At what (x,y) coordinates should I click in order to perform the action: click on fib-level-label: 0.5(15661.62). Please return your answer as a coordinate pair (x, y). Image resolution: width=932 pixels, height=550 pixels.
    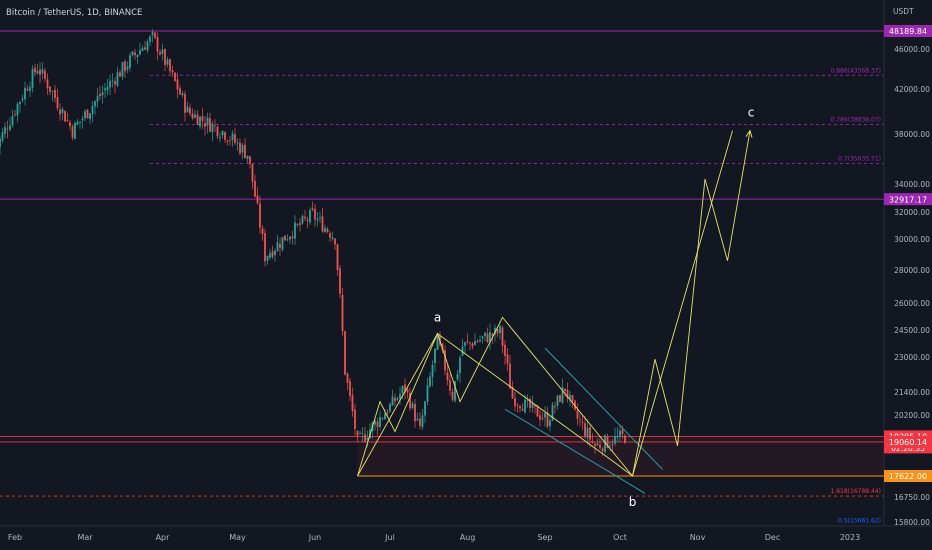
    Looking at the image, I should click on (859, 521).